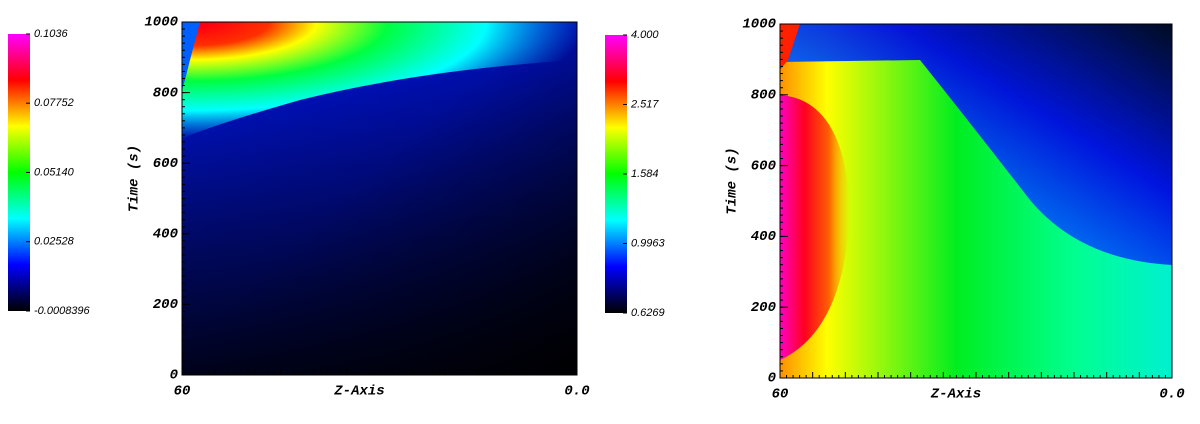 The width and height of the screenshot is (1200, 424). Describe the element at coordinates (644, 104) in the screenshot. I see `colorbar-tick-label: 2.517` at that location.